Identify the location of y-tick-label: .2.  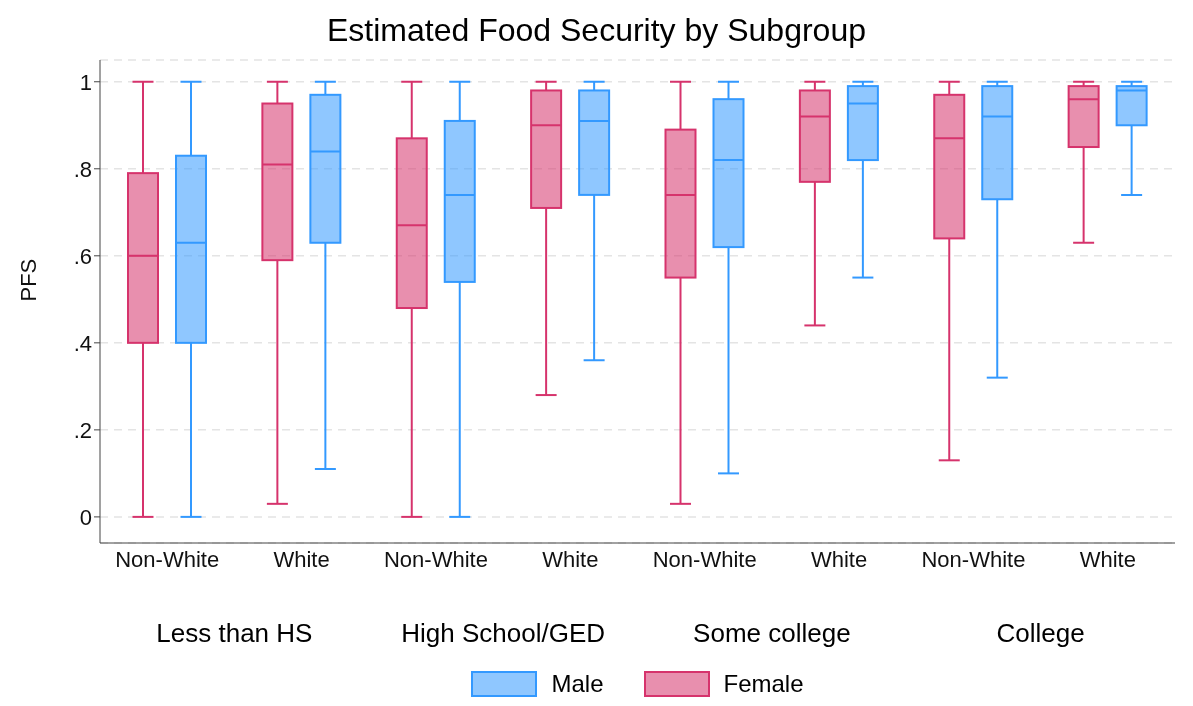
(82, 430).